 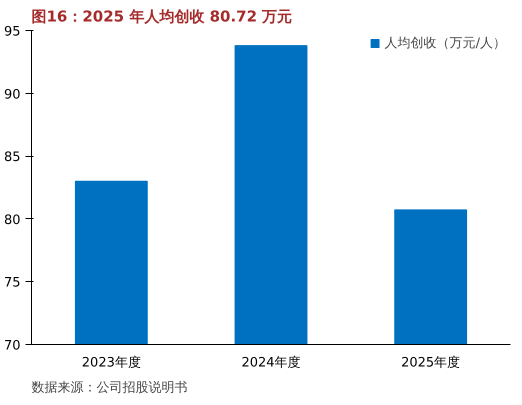 What do you see at coordinates (445, 43) in the screenshot?
I see `legend-label: 人均创收（万元/人）` at bounding box center [445, 43].